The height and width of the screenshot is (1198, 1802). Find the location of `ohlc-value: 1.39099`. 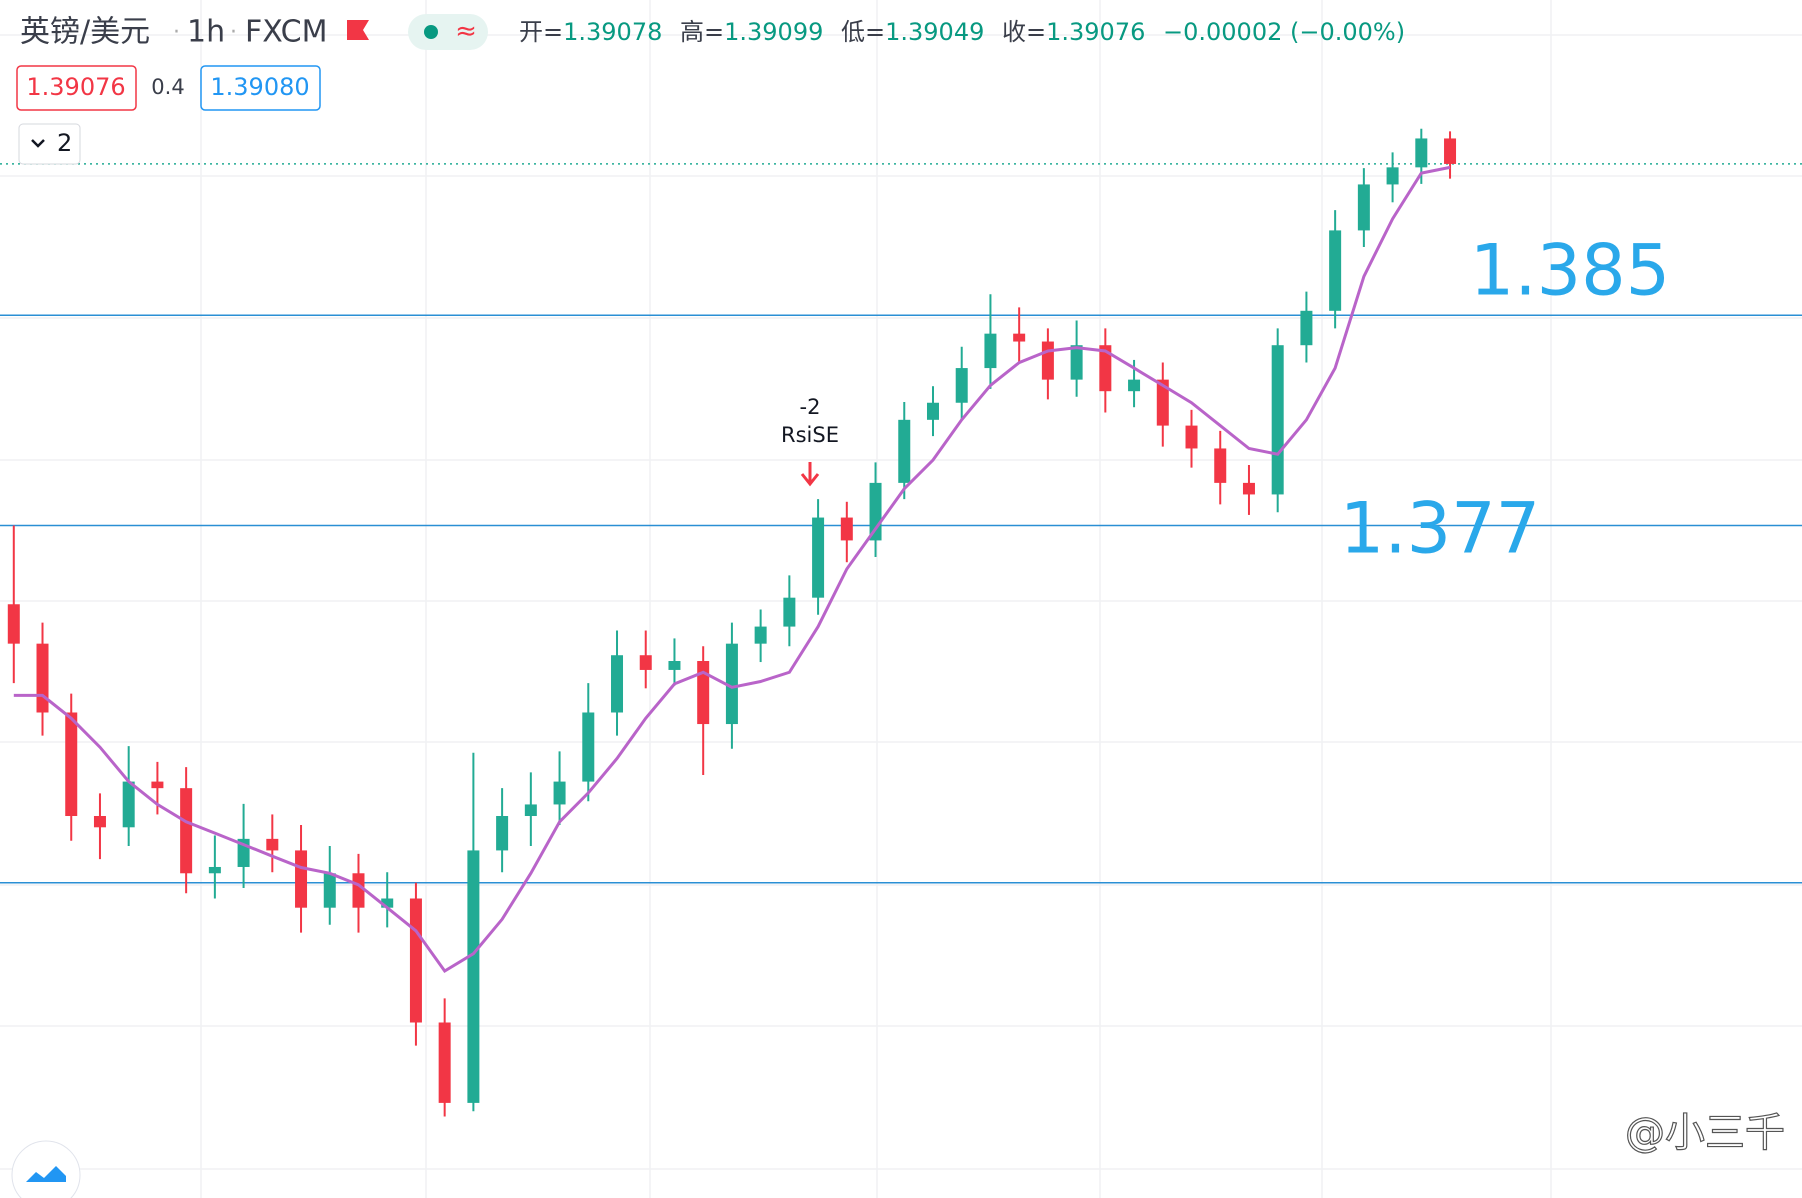

ohlc-value: 1.39099 is located at coordinates (773, 32).